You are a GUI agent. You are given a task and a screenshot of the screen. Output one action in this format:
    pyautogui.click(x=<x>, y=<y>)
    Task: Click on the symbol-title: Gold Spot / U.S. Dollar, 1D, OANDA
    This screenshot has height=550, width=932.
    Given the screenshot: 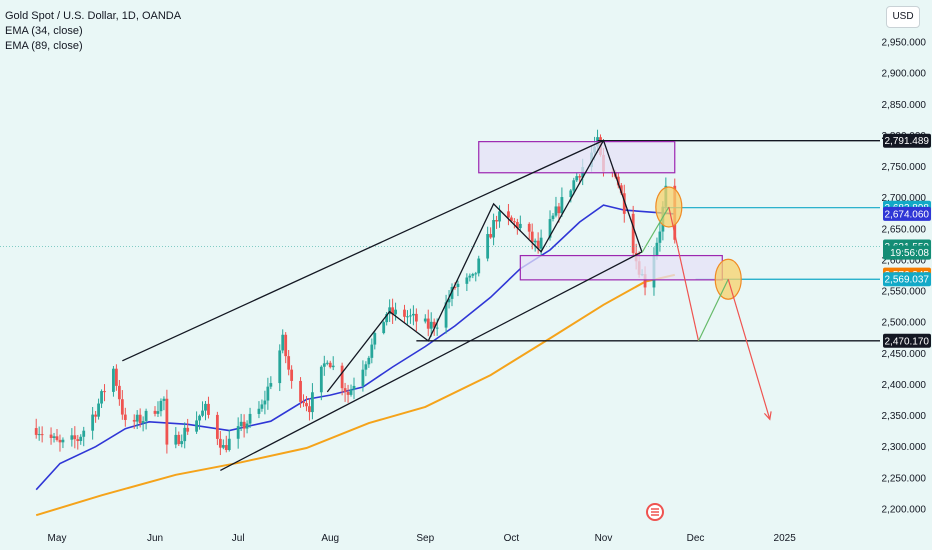 What is the action you would take?
    pyautogui.click(x=93, y=16)
    